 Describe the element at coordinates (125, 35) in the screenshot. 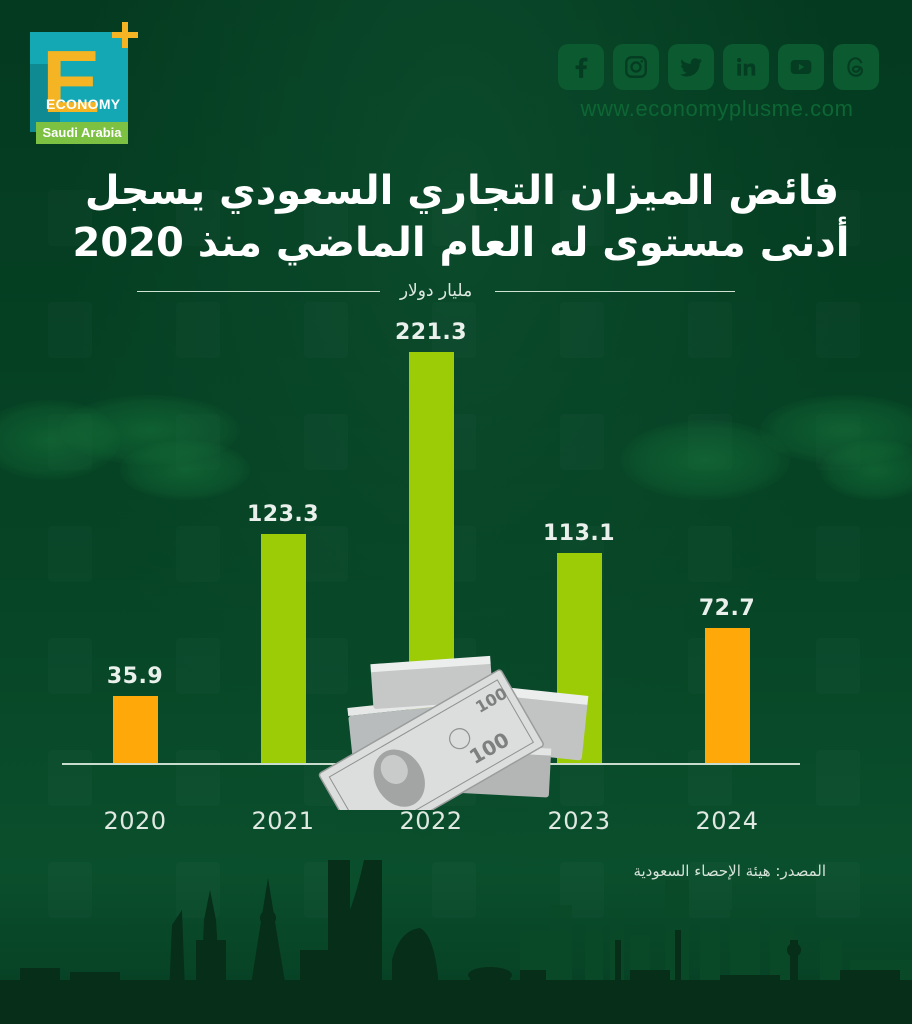

I see `plus-icon` at that location.